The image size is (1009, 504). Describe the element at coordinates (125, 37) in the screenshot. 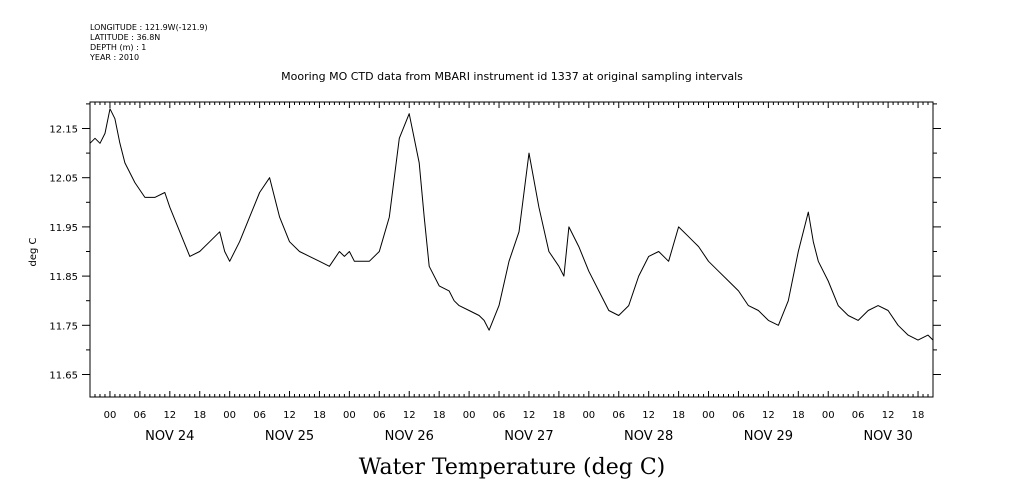

I see `meta-latitude: LATITUDE : 36.8N` at that location.